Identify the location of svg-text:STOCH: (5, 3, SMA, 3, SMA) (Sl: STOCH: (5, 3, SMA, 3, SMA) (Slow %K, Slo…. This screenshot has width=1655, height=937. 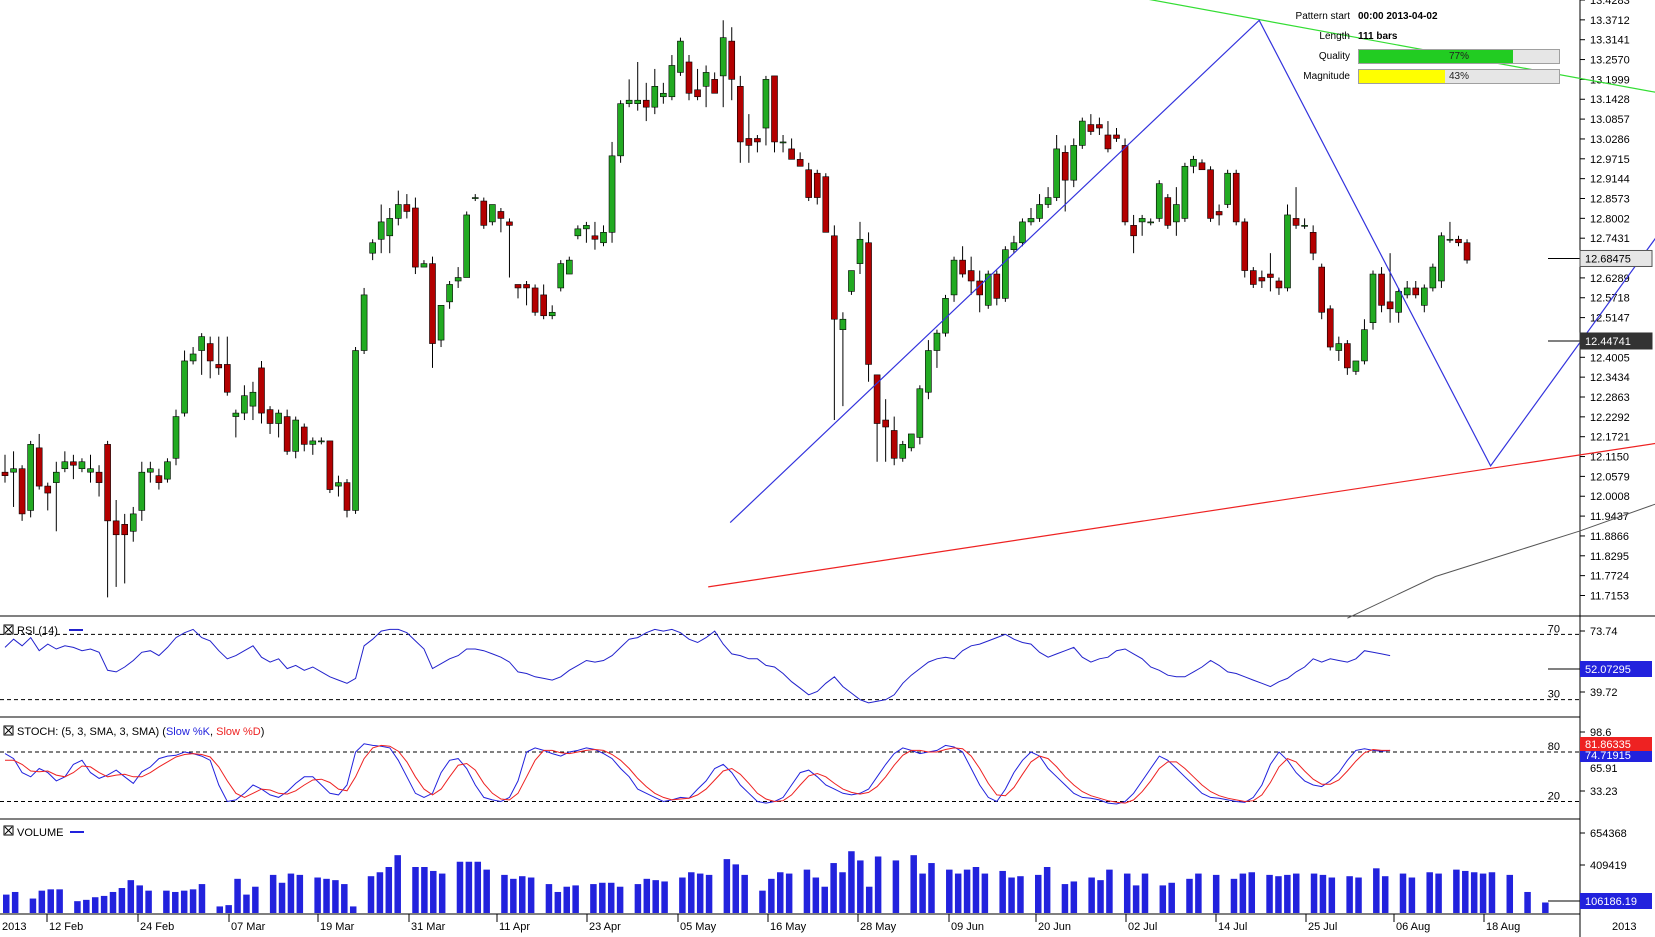
(140, 732).